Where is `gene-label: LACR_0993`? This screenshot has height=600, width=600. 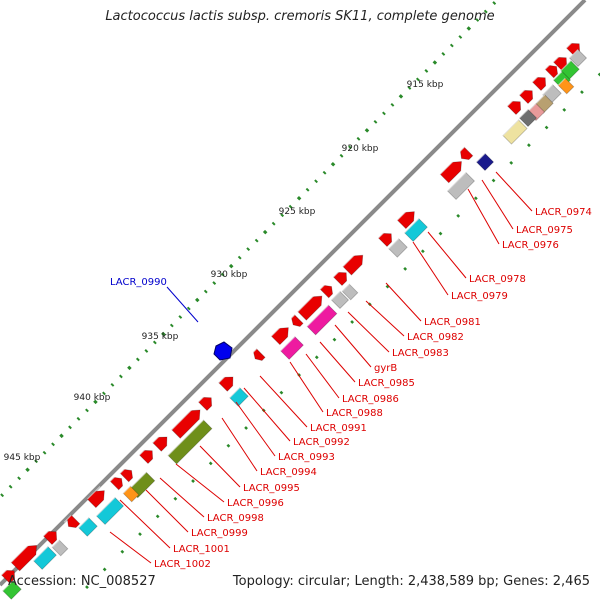
gene-label: LACR_0993 is located at coordinates (306, 457).